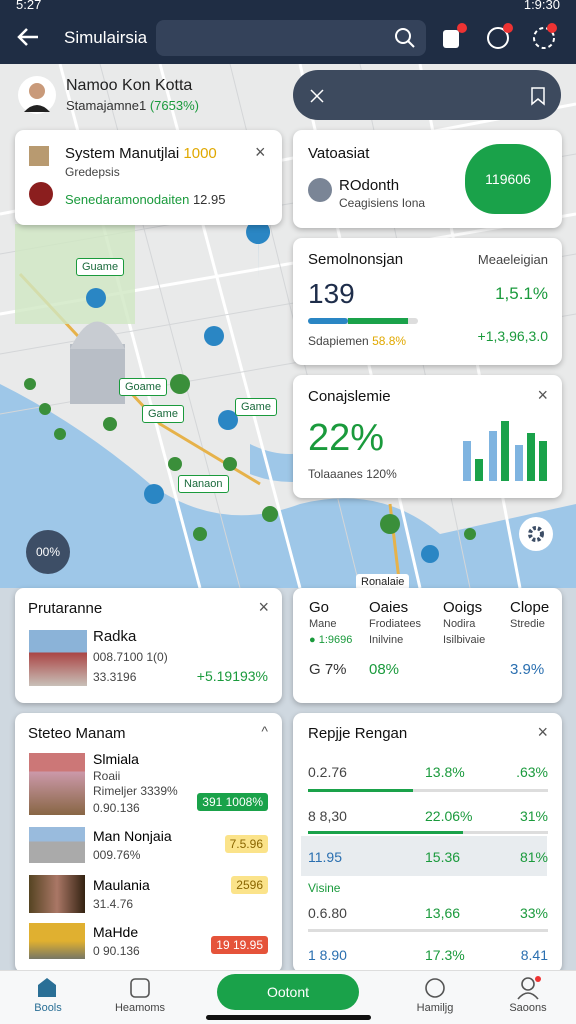  Describe the element at coordinates (534, 955) in the screenshot. I see `row-cell: 8.41` at that location.